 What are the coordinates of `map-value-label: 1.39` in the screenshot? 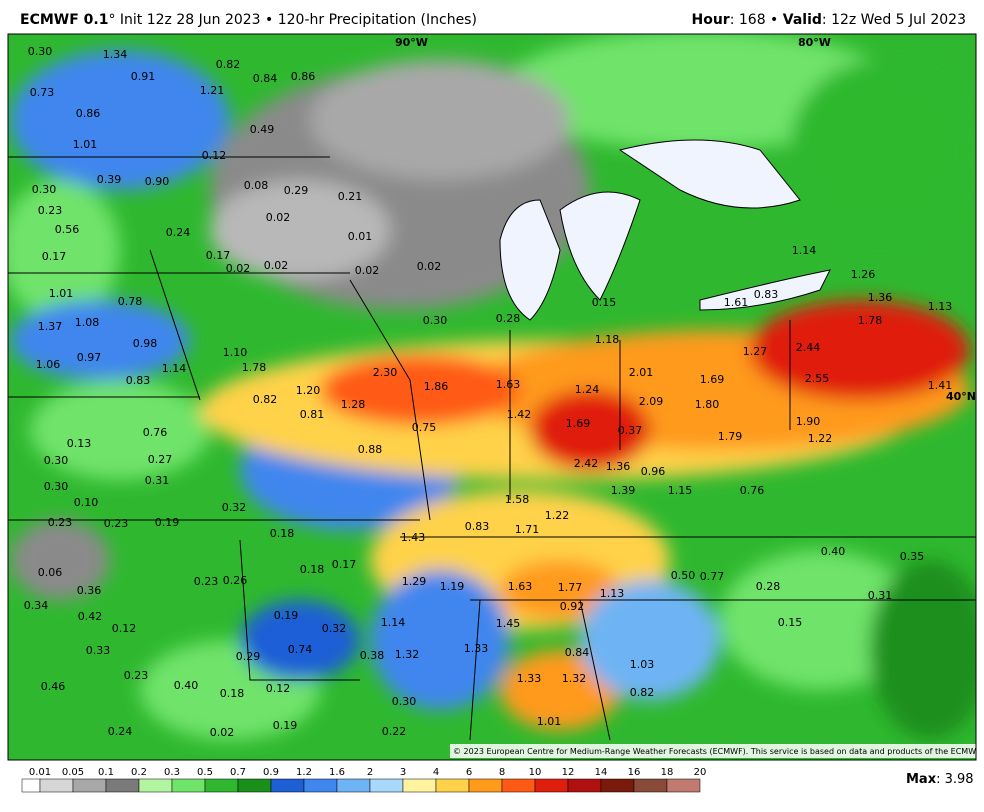 It's located at (623, 490).